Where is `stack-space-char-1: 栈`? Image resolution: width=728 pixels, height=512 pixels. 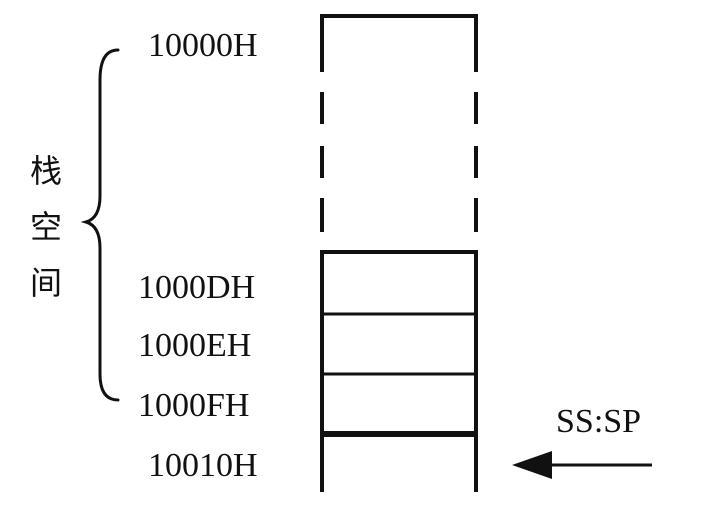
stack-space-char-1: 栈 is located at coordinates (46, 171).